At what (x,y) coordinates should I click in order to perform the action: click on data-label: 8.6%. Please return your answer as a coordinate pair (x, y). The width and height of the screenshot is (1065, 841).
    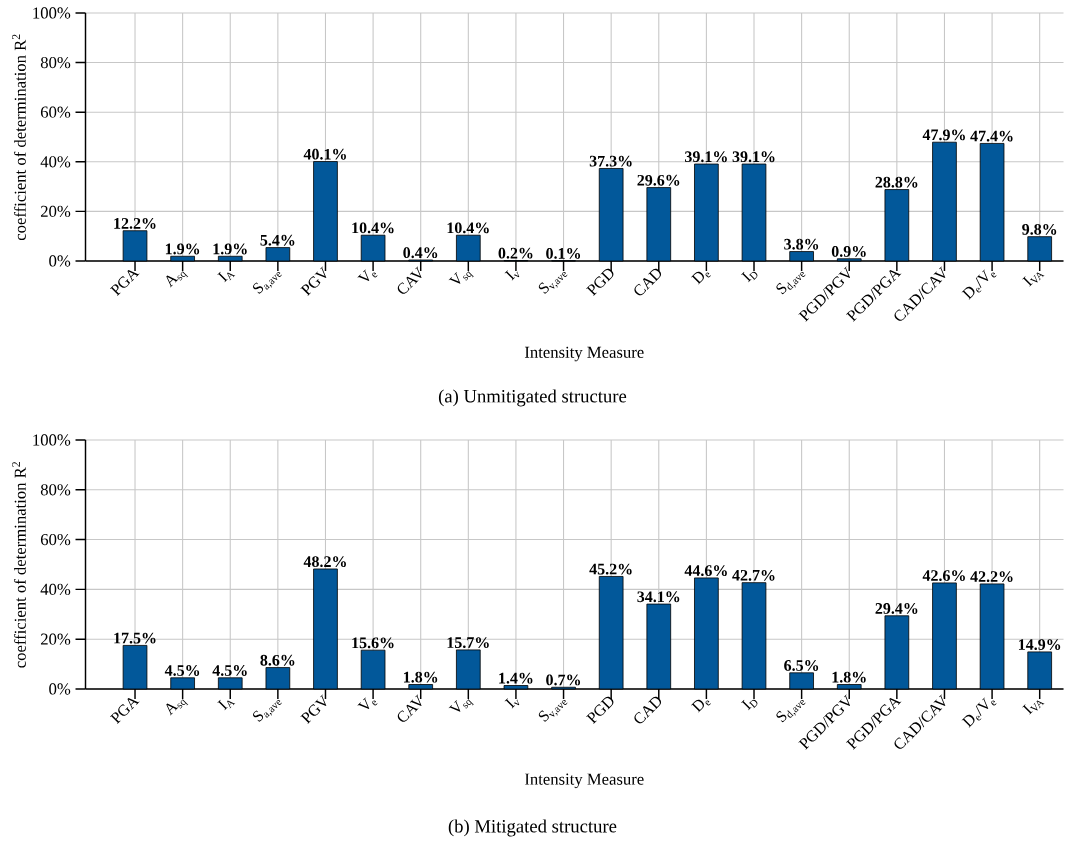
    Looking at the image, I should click on (277, 660).